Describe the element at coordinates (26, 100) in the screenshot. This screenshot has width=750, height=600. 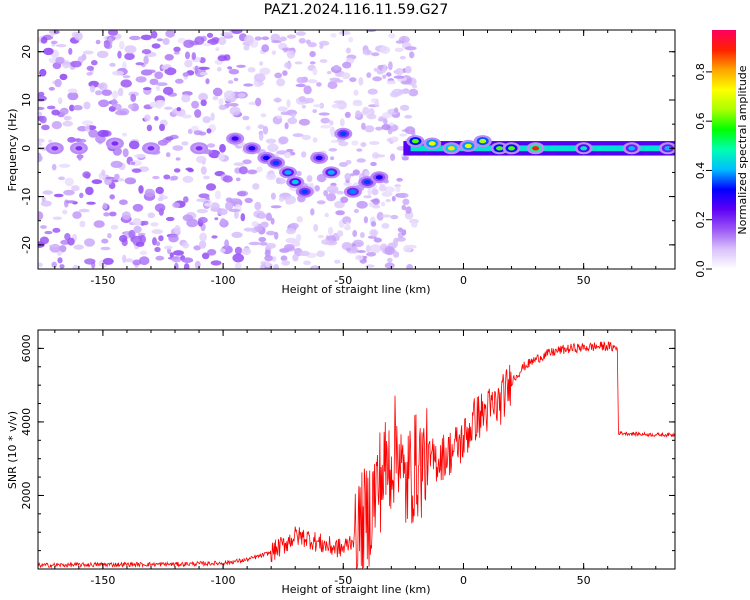
I see `y-tick-label: 10` at that location.